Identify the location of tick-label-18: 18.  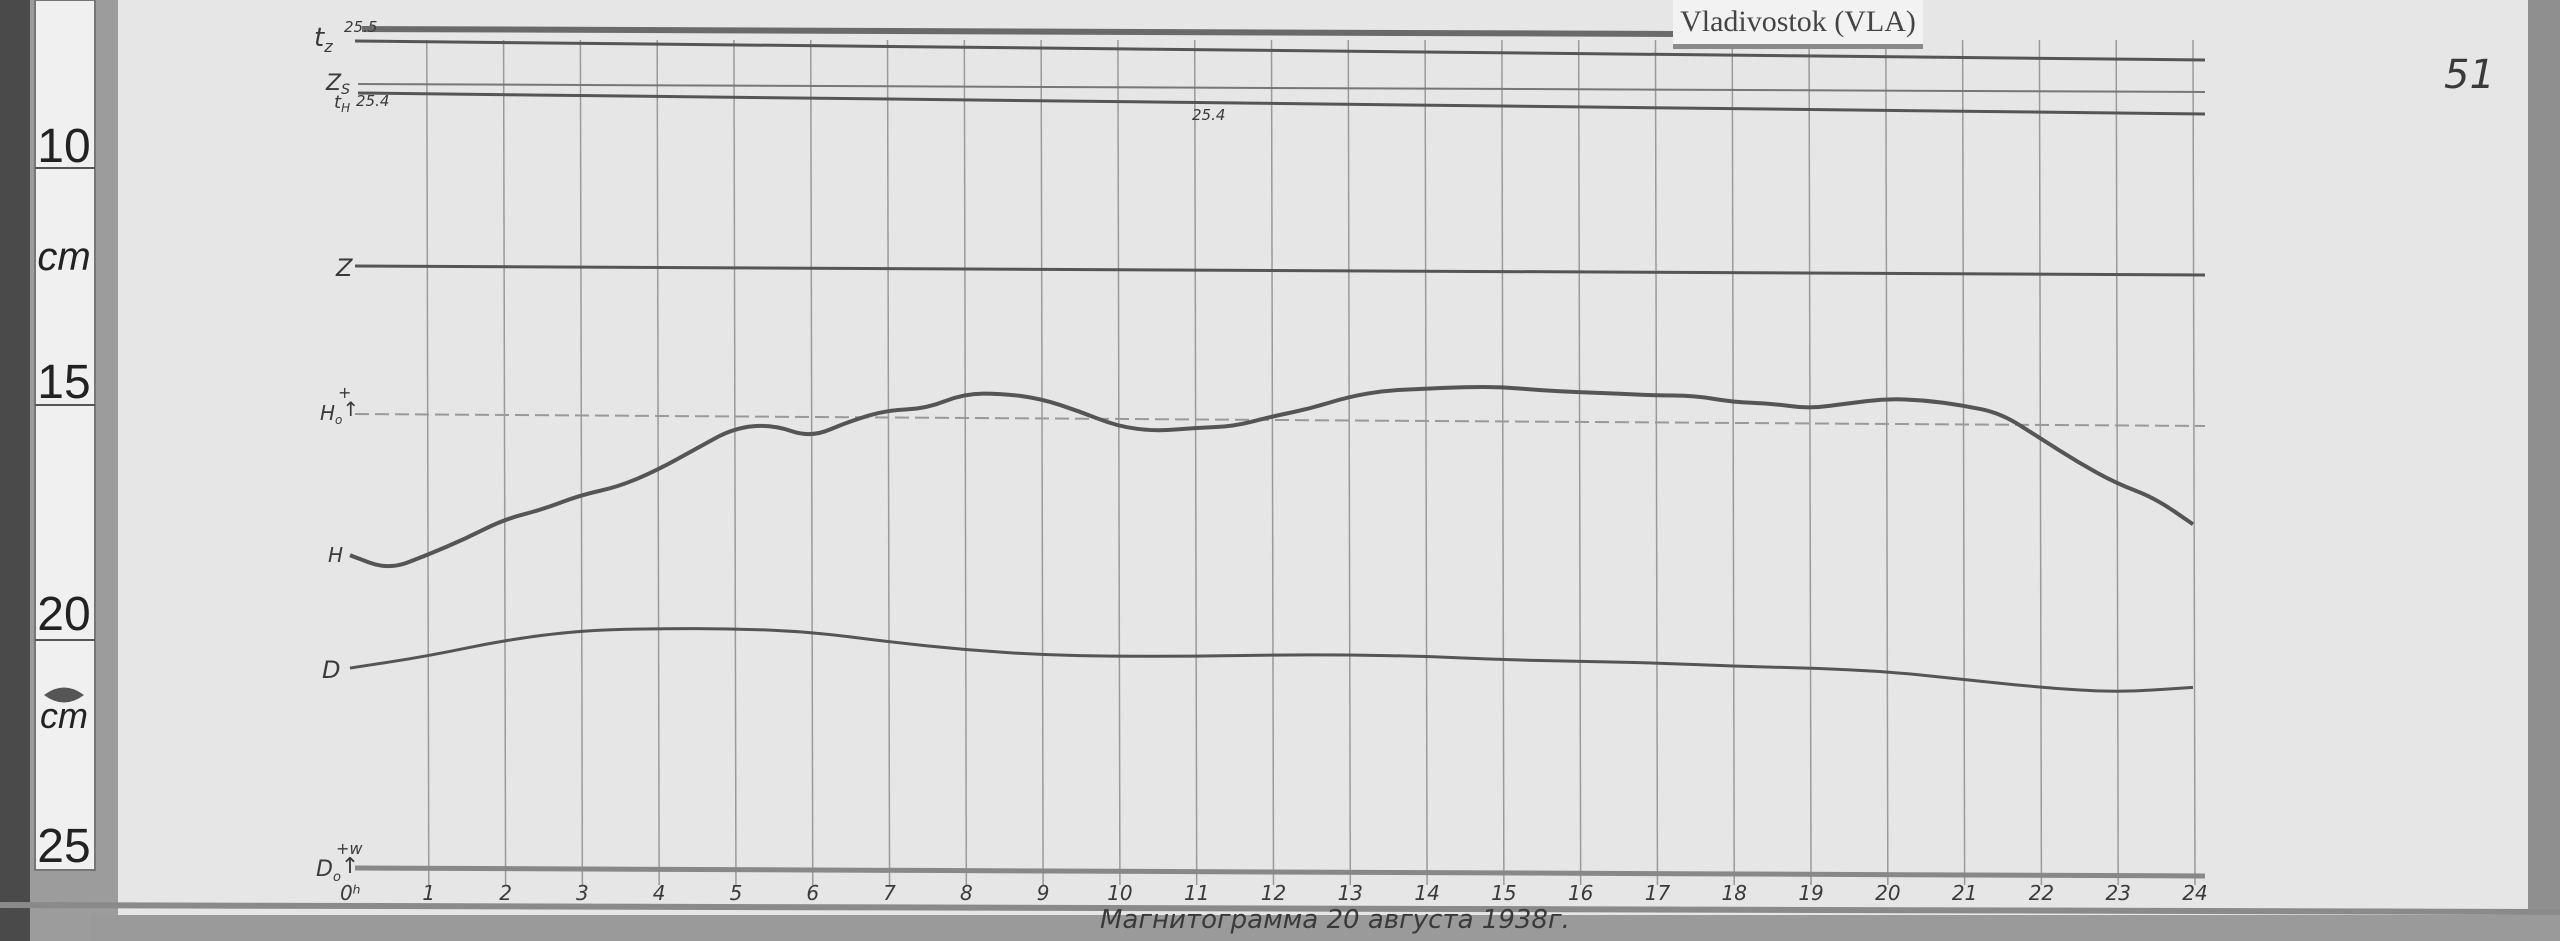
(1734, 893).